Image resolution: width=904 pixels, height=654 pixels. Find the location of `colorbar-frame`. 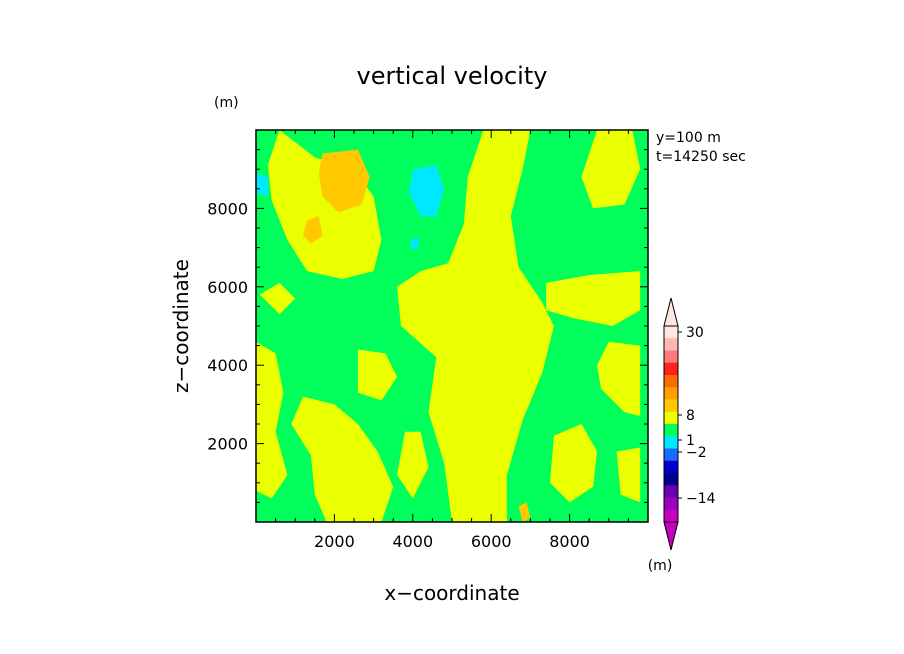

colorbar-frame is located at coordinates (671, 424).